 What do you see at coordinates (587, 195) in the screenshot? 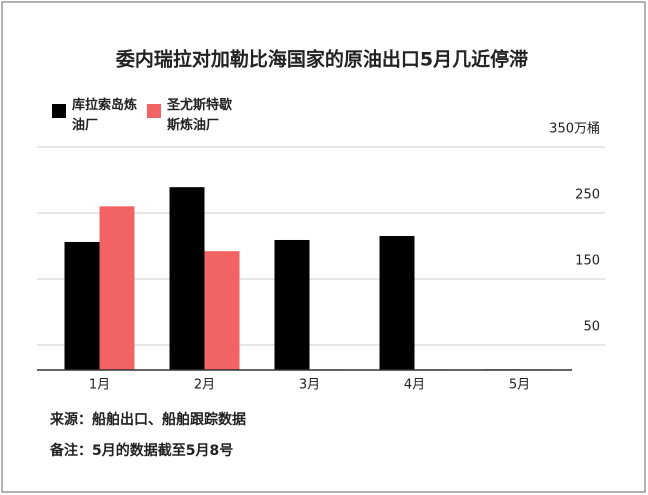
I see `y-tick-label: 250` at bounding box center [587, 195].